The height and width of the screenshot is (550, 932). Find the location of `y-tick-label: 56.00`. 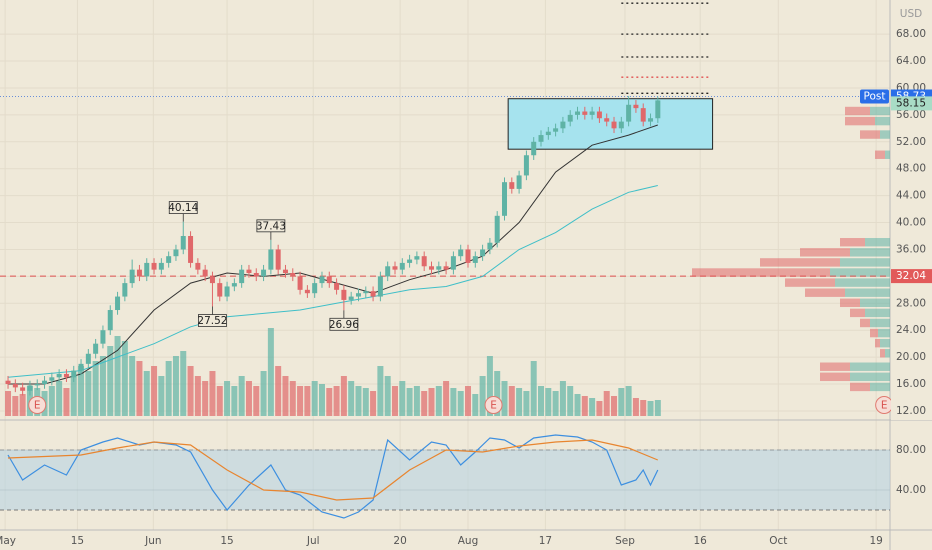

y-tick-label: 56.00 is located at coordinates (911, 115).